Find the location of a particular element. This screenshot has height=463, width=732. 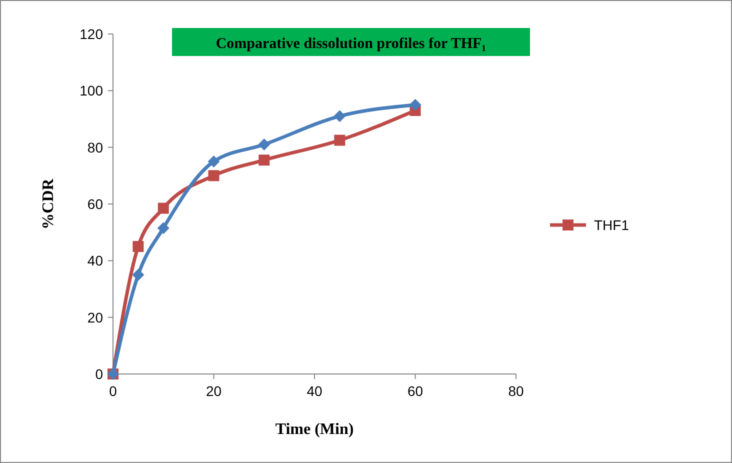

x-tick-label: 60 is located at coordinates (415, 391).